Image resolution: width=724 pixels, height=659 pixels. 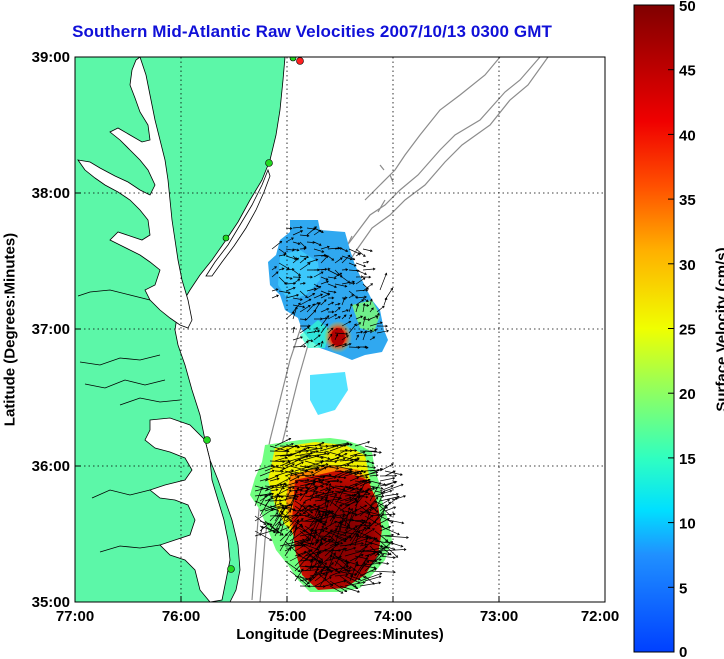 What do you see at coordinates (687, 200) in the screenshot?
I see `colorbar-tick-label: 35` at bounding box center [687, 200].